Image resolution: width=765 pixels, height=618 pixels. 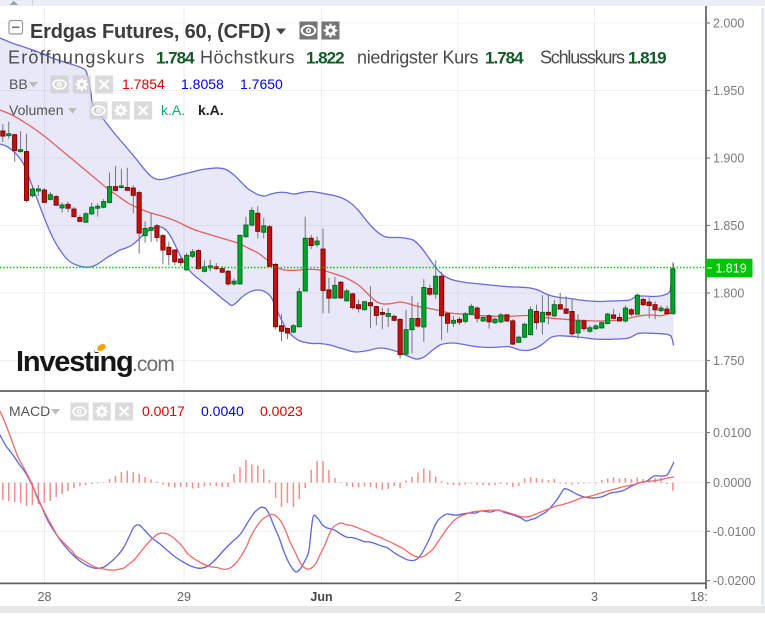 I want to click on svg-text: 2, so click(x=458, y=597).